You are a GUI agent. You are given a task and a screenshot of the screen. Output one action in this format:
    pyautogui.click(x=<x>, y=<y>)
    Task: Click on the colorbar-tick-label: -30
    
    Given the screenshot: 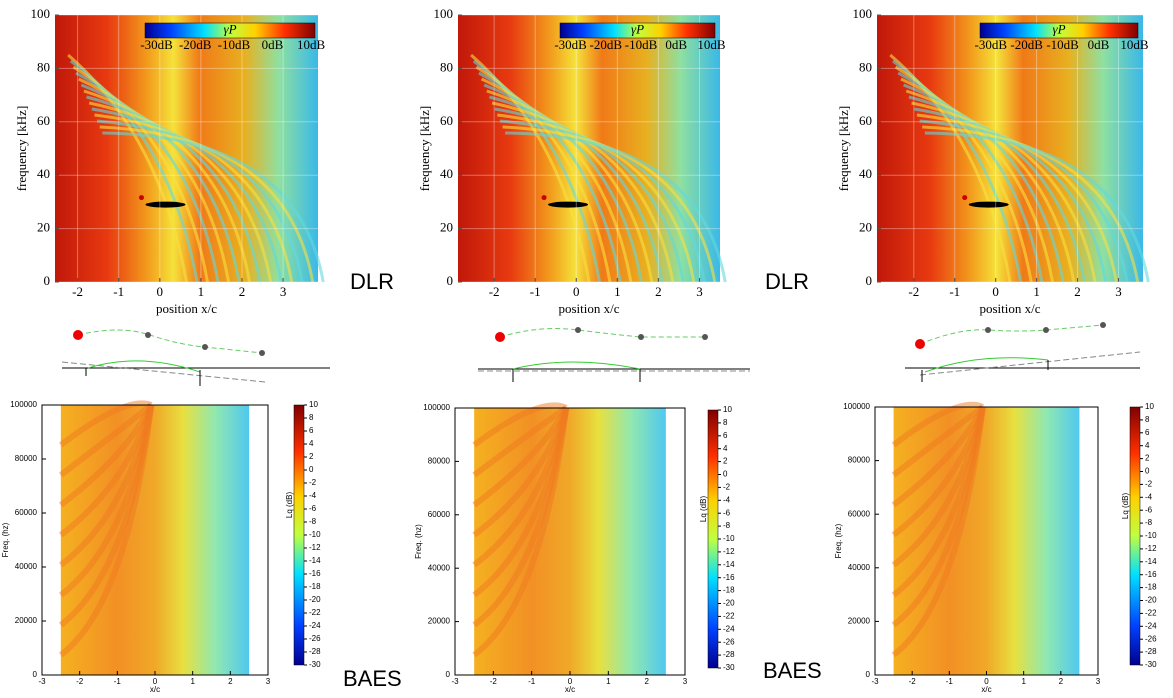 What is the action you would take?
    pyautogui.click(x=315, y=664)
    